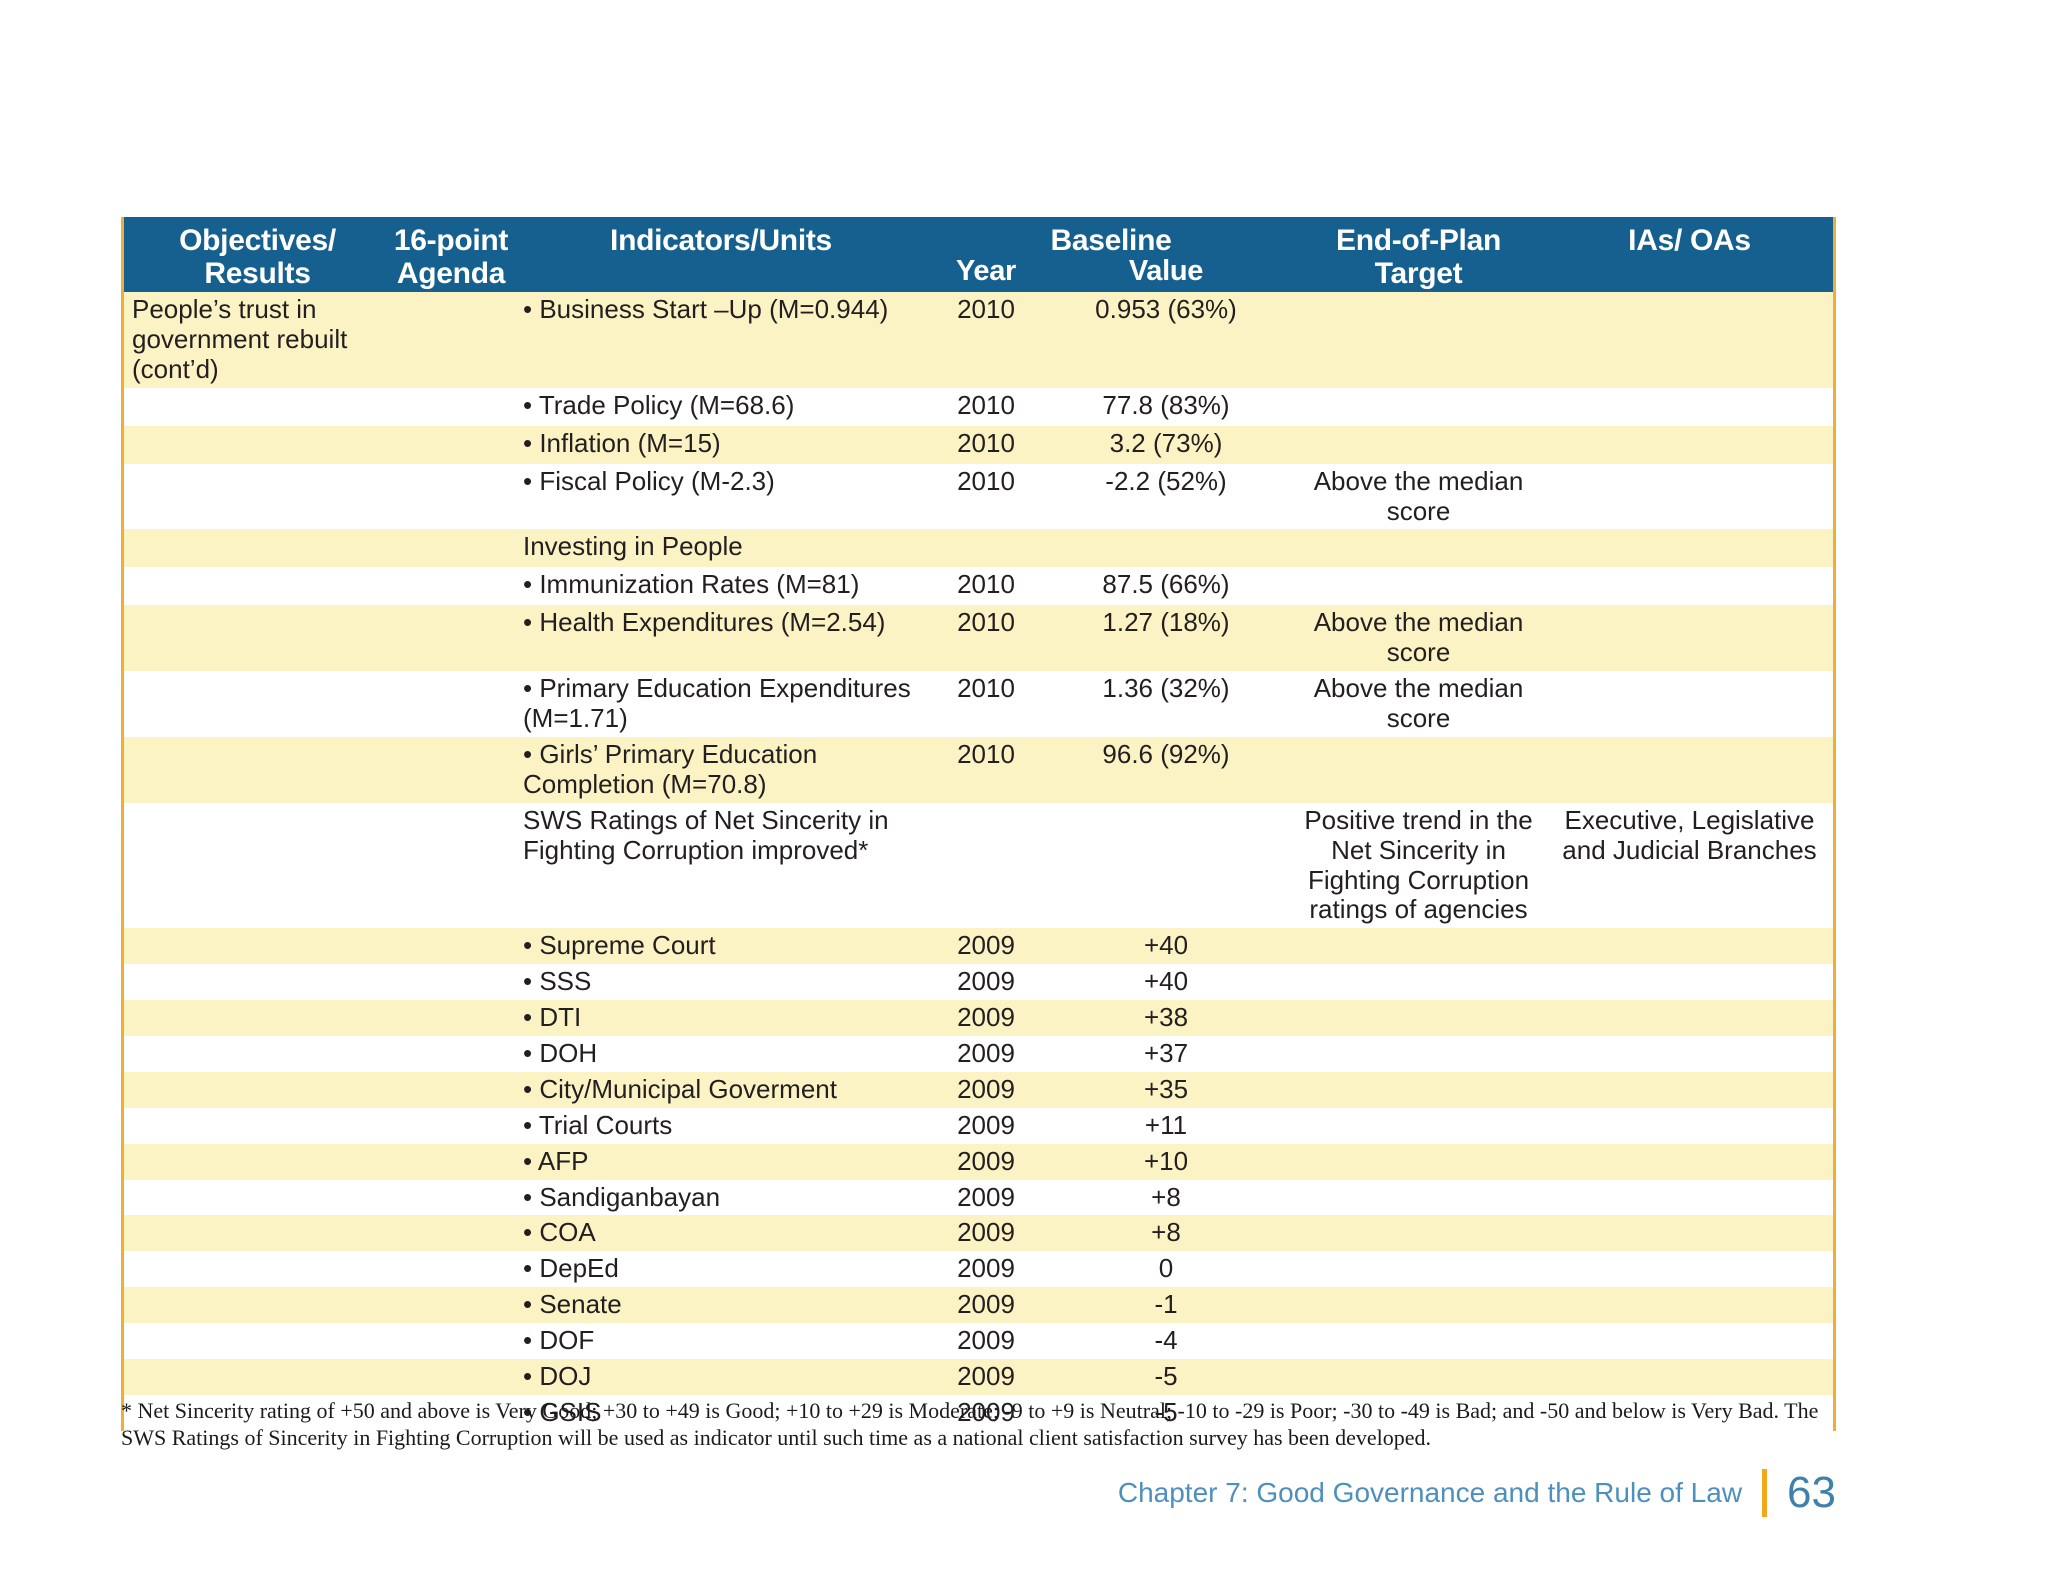 The width and height of the screenshot is (2048, 1582). What do you see at coordinates (1166, 547) in the screenshot?
I see `value-cell` at bounding box center [1166, 547].